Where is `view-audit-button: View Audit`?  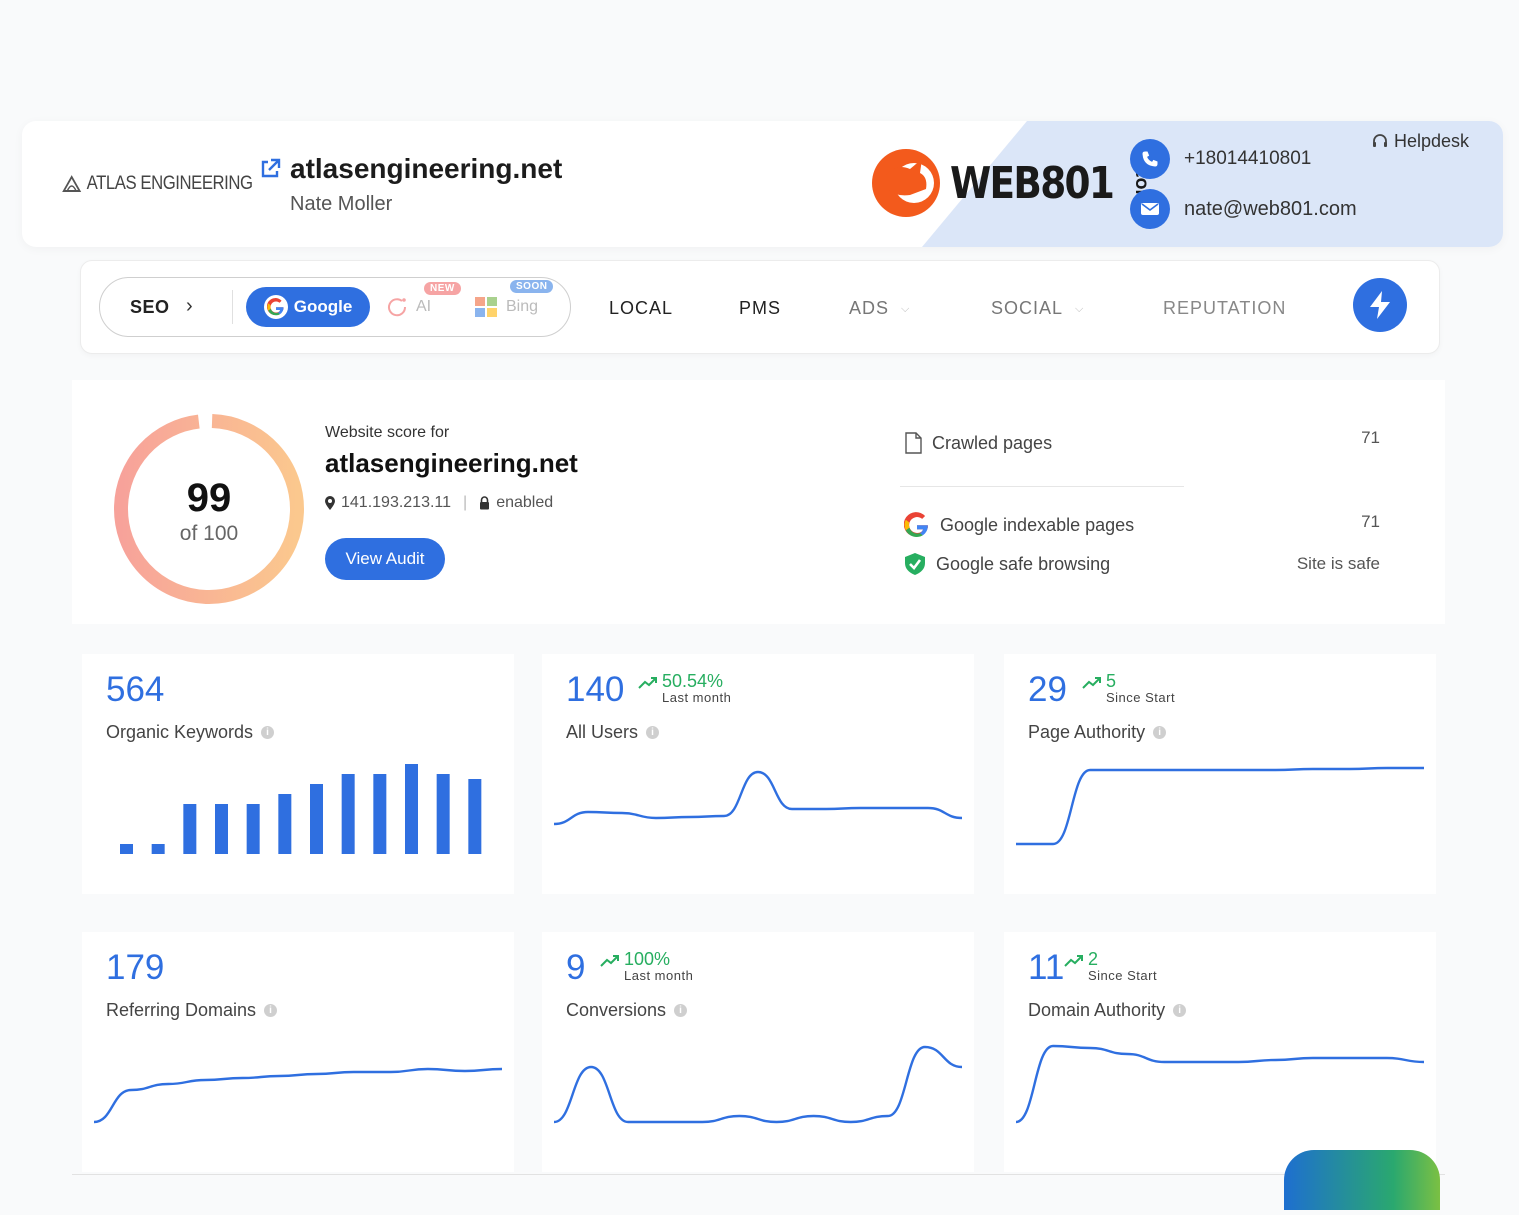 view-audit-button: View Audit is located at coordinates (385, 559).